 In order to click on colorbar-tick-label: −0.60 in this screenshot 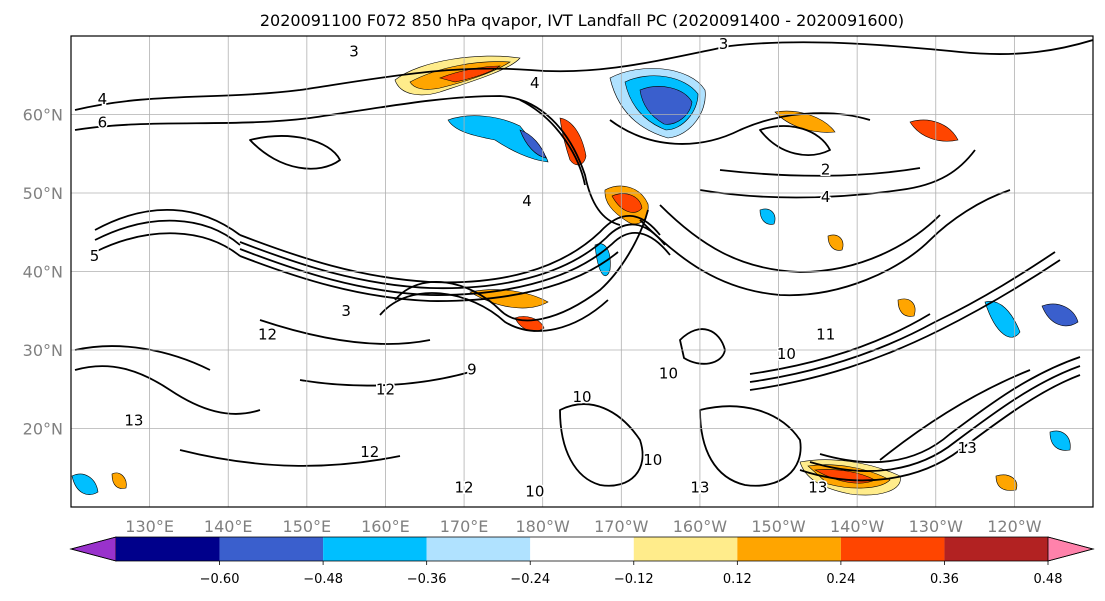, I will do `click(220, 579)`.